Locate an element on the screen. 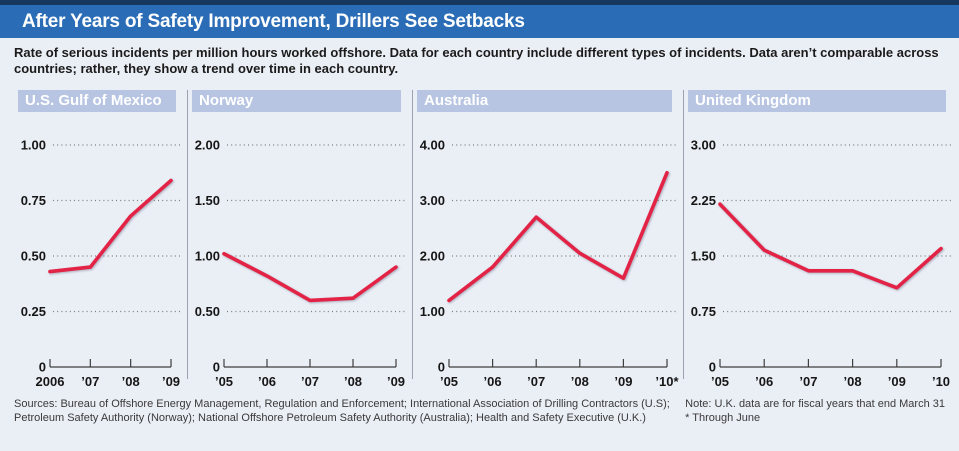  panel-title-australia: Australia is located at coordinates (544, 101).